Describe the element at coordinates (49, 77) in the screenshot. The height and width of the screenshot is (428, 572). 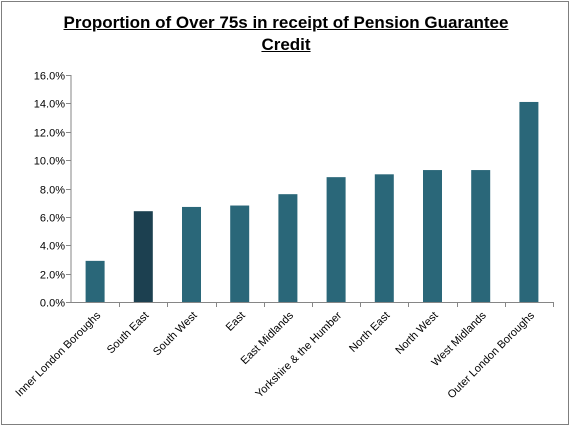
I see `y-tick-label: 16.0%` at that location.